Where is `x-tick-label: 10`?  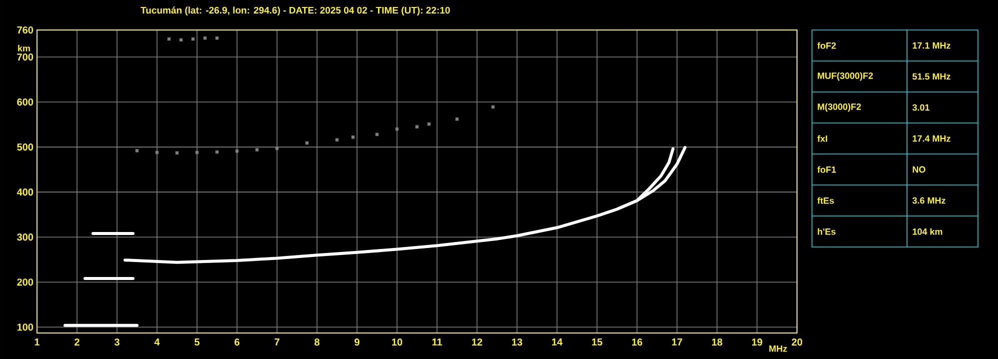 x-tick-label: 10 is located at coordinates (397, 342).